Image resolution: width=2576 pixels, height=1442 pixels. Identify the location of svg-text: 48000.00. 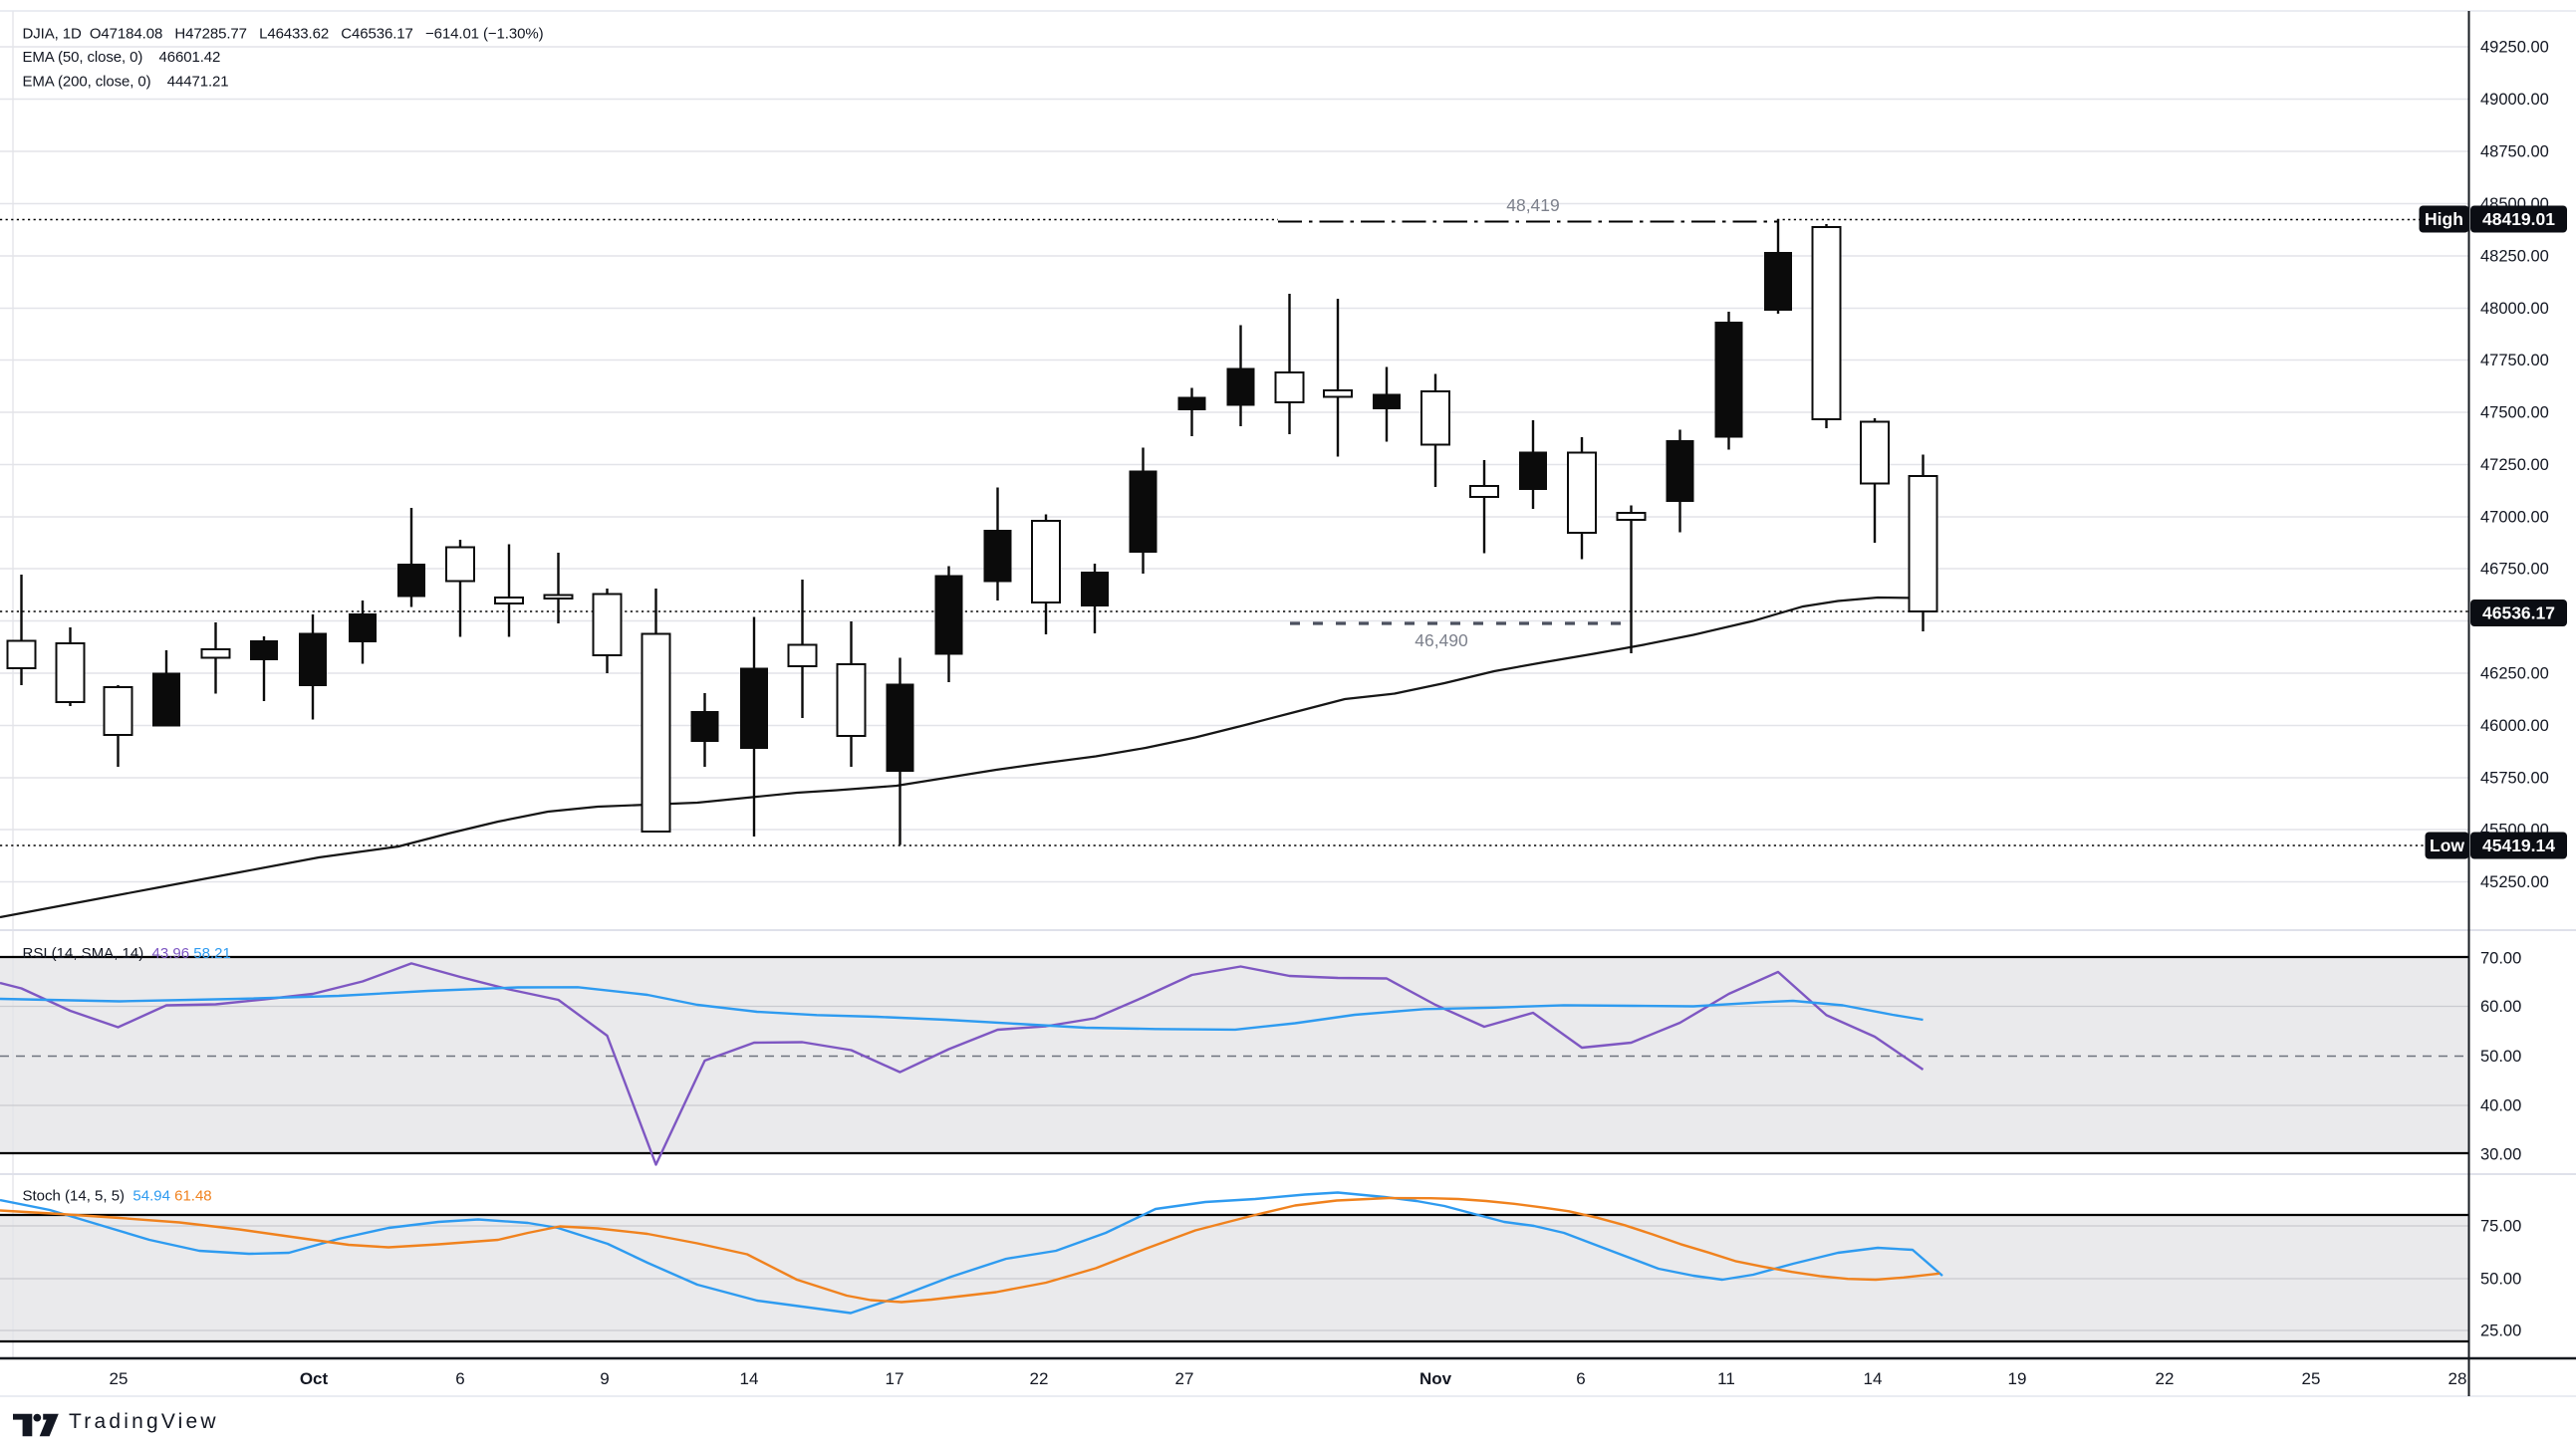
(2514, 309).